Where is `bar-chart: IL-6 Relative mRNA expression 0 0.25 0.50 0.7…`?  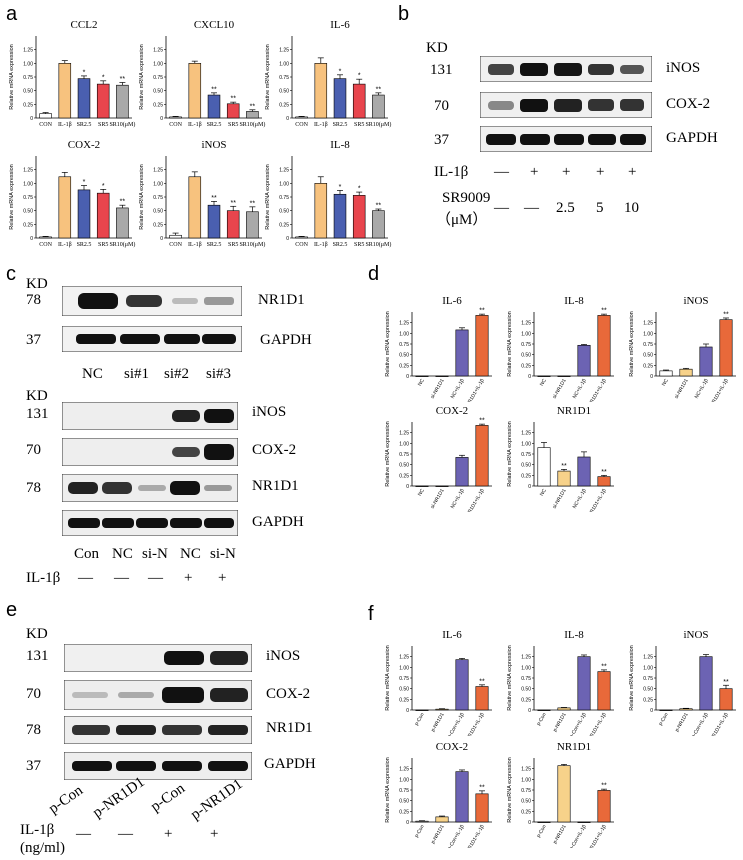 bar-chart: IL-6 Relative mRNA expression 0 0.25 0.50 0.7… is located at coordinates (438, 682).